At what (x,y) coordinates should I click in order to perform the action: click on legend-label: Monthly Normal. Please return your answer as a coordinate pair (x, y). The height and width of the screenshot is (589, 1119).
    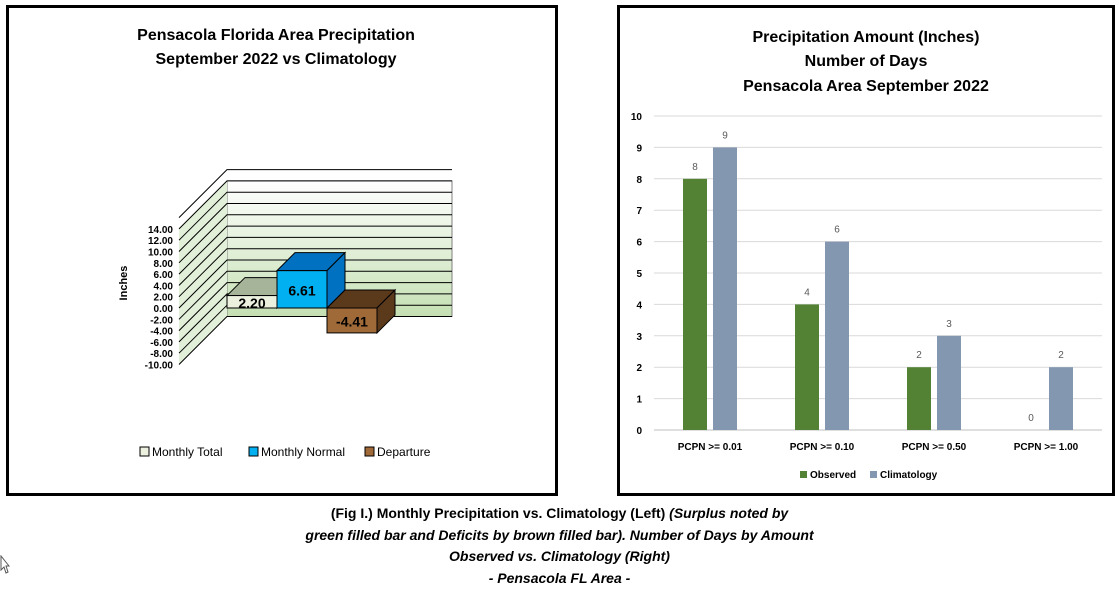
    Looking at the image, I should click on (303, 452).